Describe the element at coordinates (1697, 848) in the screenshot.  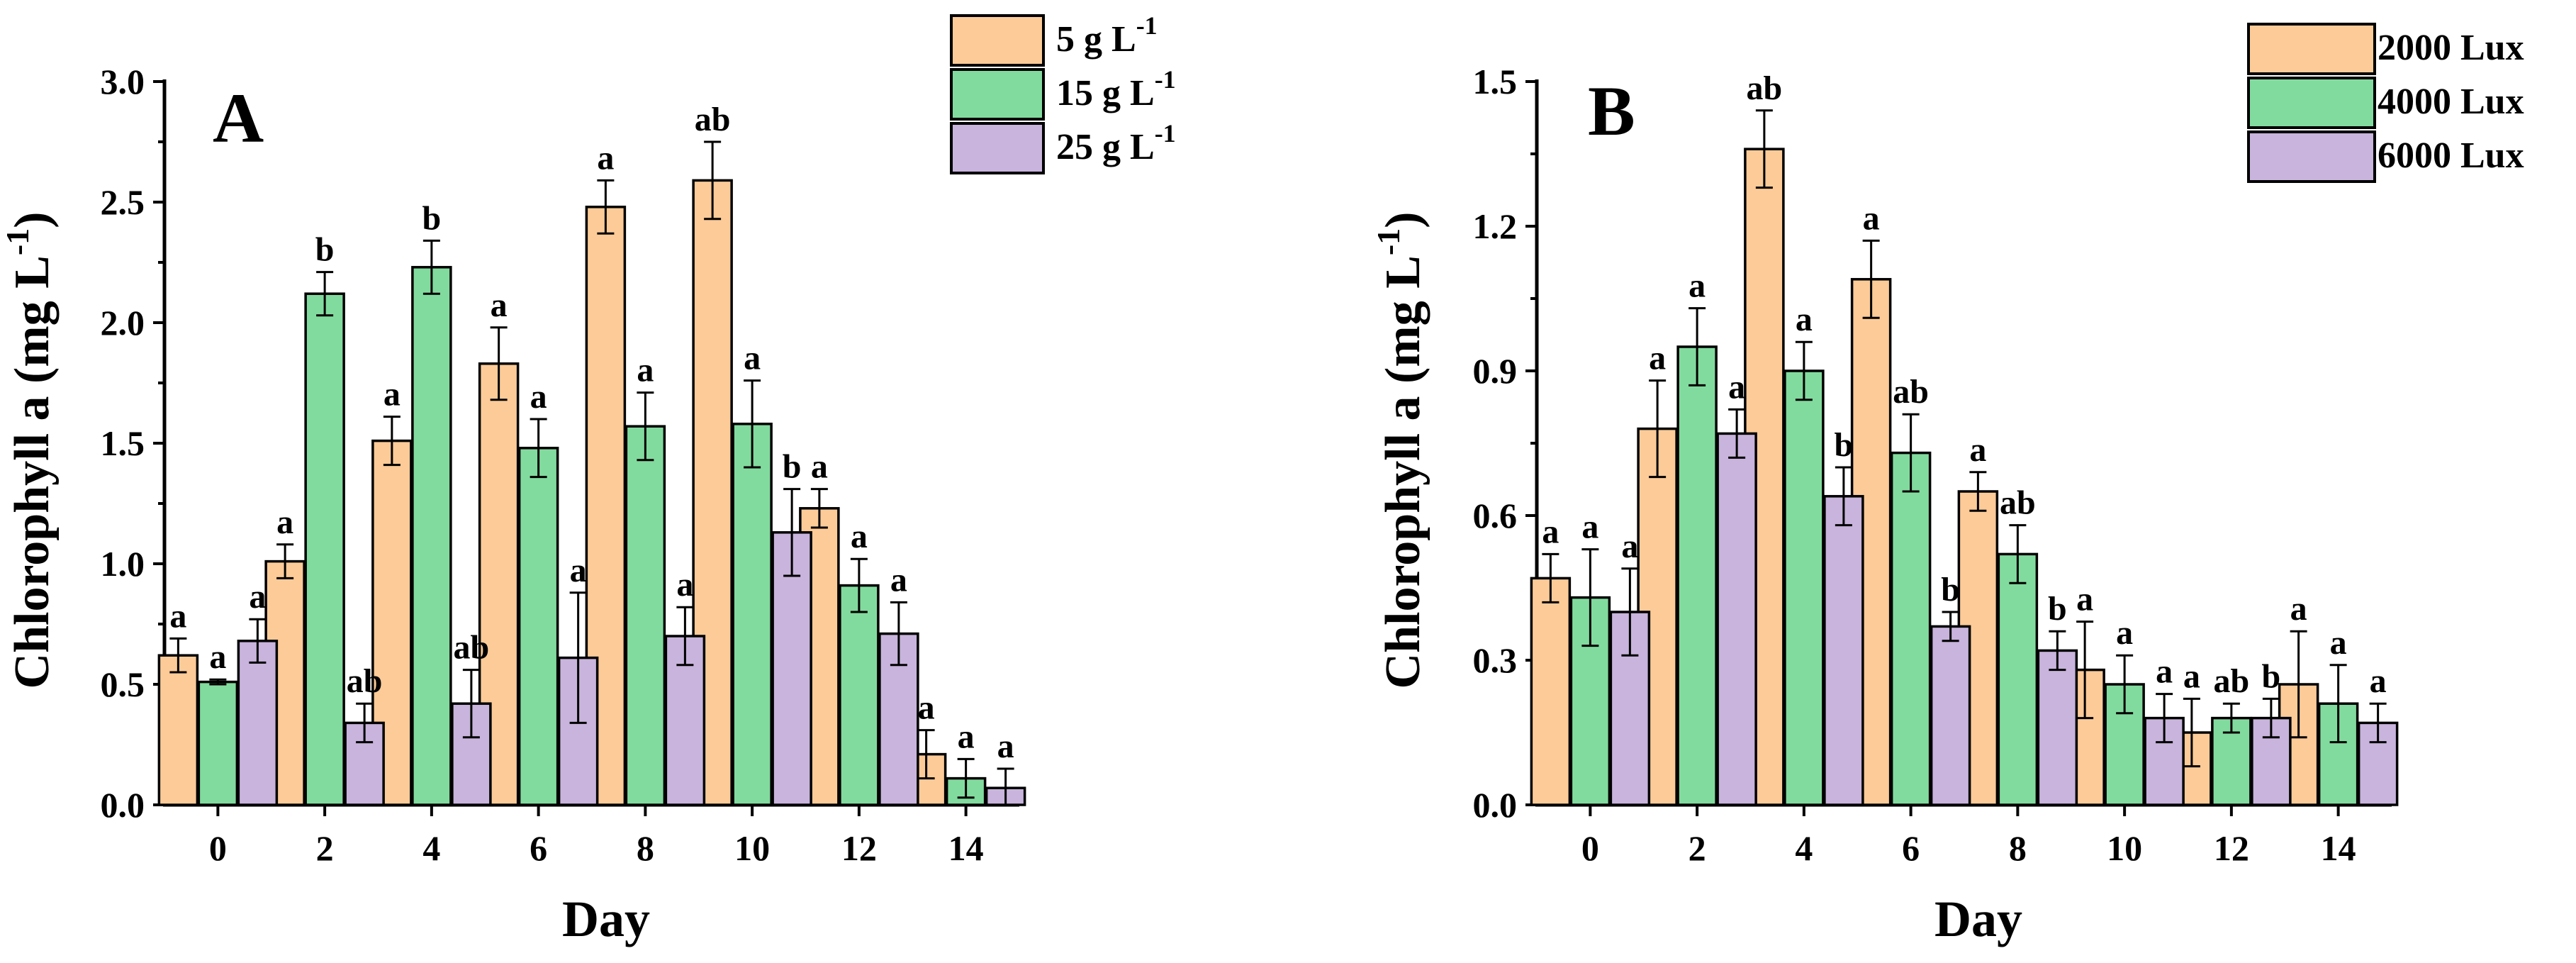
I see `x-tick-label: 2` at that location.